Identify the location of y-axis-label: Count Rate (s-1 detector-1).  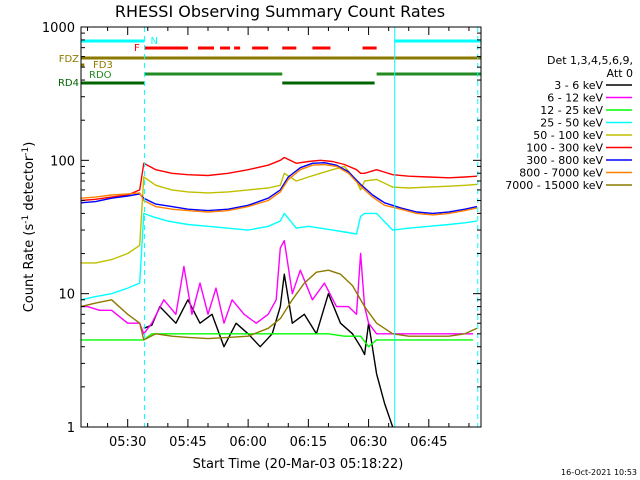
(29, 227).